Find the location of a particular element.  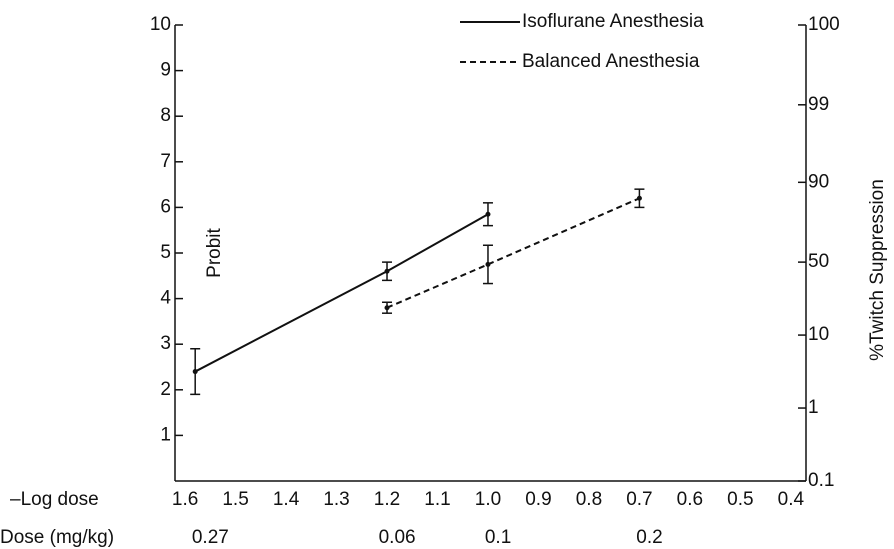

y-tick-label: 7 is located at coordinates (165, 161).